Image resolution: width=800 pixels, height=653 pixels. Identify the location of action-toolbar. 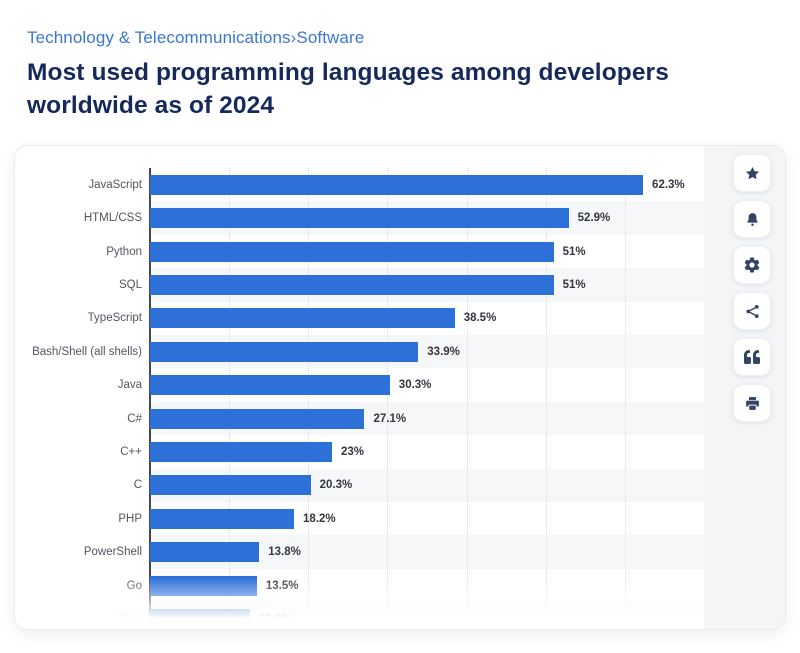
(744, 387).